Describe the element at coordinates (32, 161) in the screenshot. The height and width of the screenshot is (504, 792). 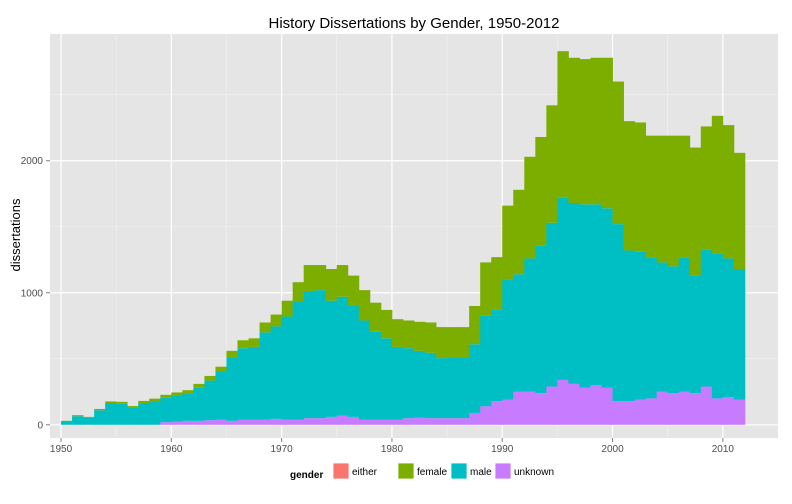
I see `y-tick-label: 2000` at that location.